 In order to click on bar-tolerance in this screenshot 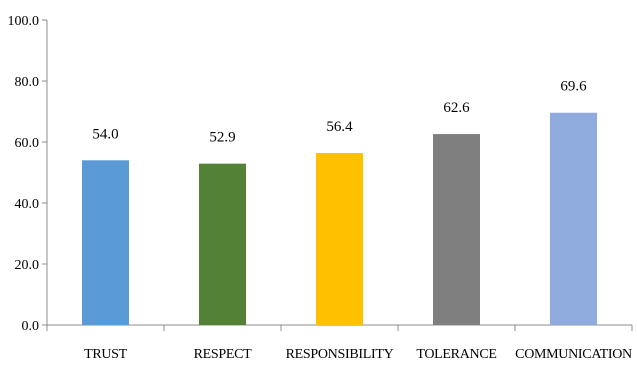, I will do `click(456, 229)`.